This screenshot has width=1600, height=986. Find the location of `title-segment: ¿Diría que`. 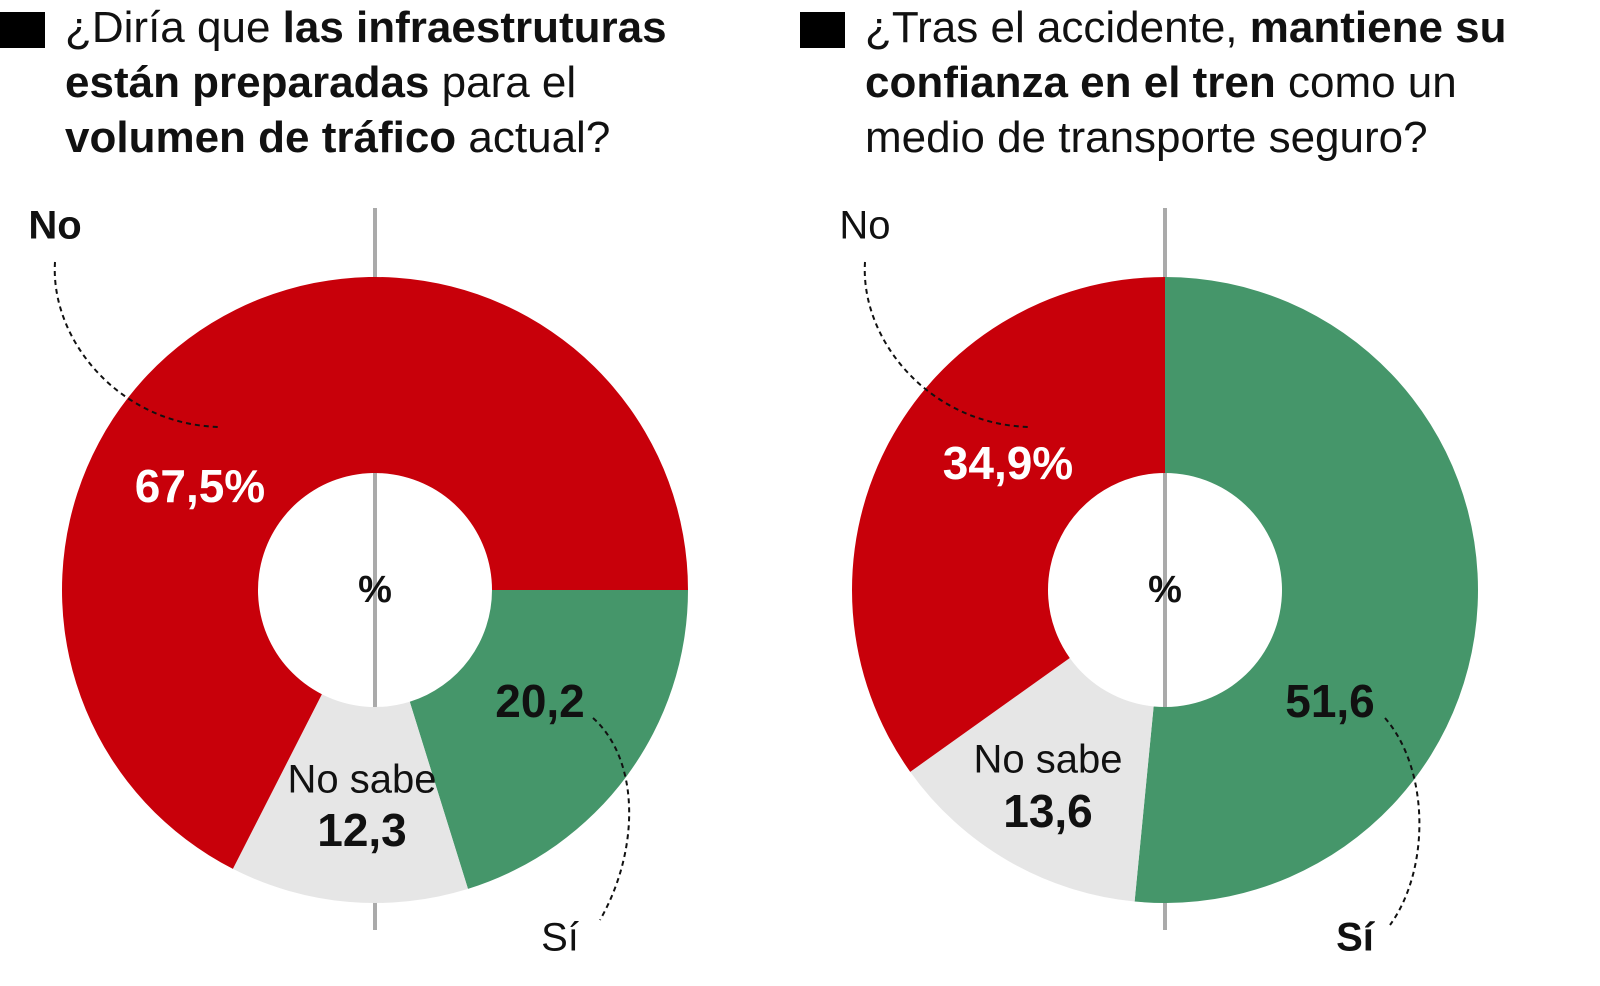

title-segment: ¿Diría que is located at coordinates (174, 27).